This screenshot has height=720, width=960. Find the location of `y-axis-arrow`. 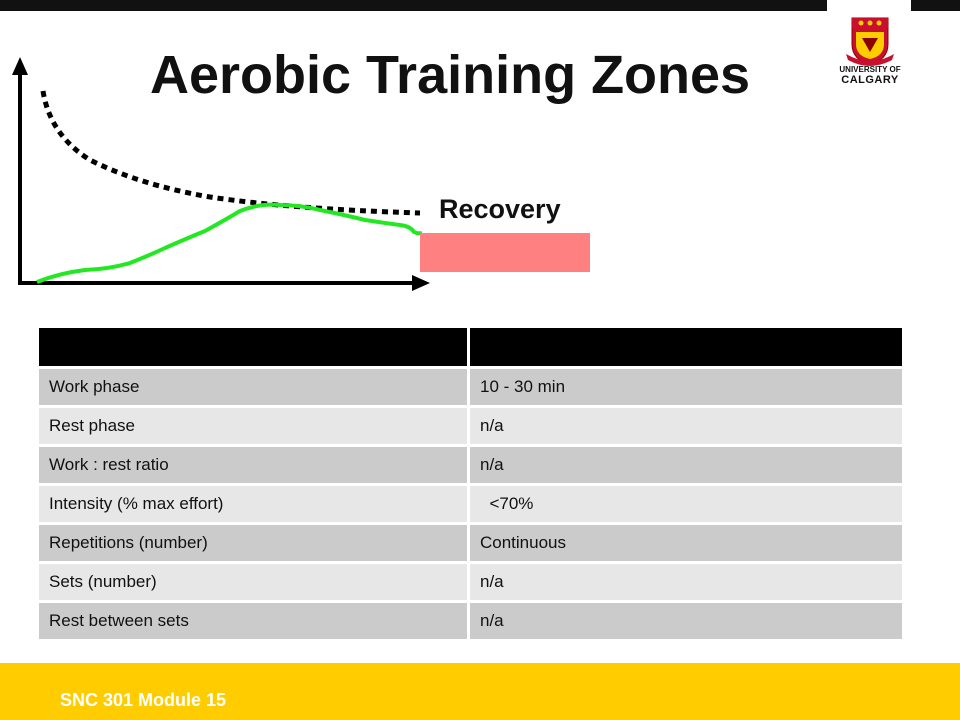

y-axis-arrow is located at coordinates (20, 66).